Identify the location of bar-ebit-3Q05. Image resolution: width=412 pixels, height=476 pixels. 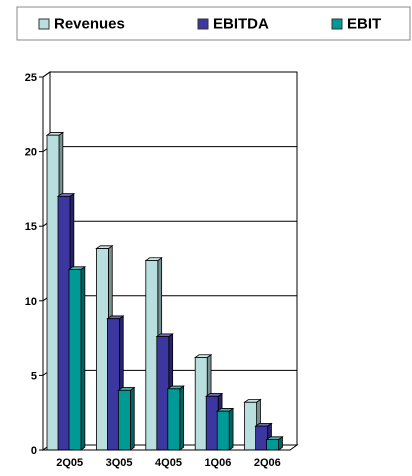
(126, 418).